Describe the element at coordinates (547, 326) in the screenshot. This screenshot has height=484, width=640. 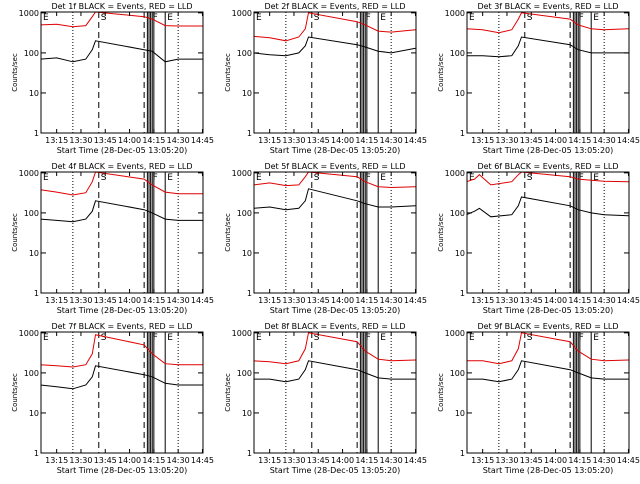
I see `chart-title: Det 9f BLACK = Events, RED = LLD` at that location.